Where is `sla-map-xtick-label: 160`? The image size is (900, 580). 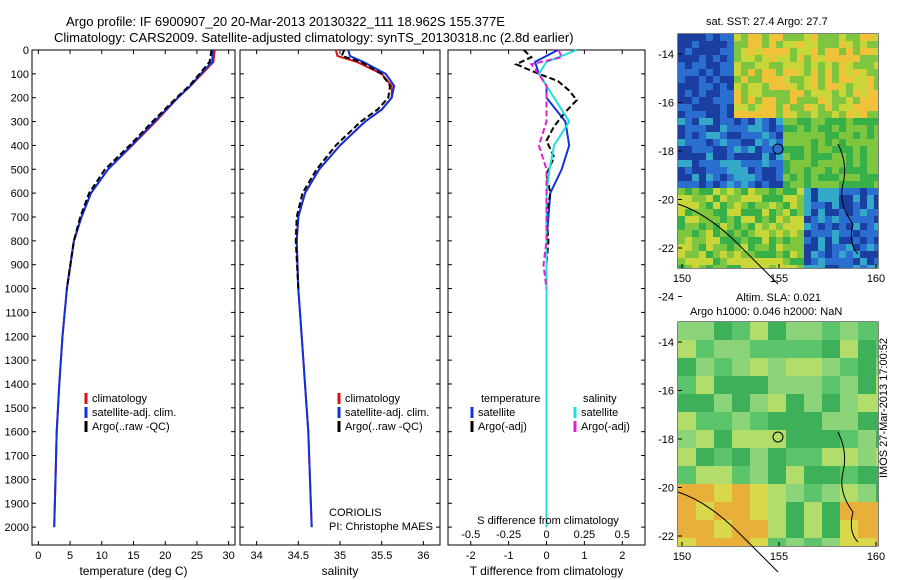 sla-map-xtick-label: 160 is located at coordinates (876, 557).